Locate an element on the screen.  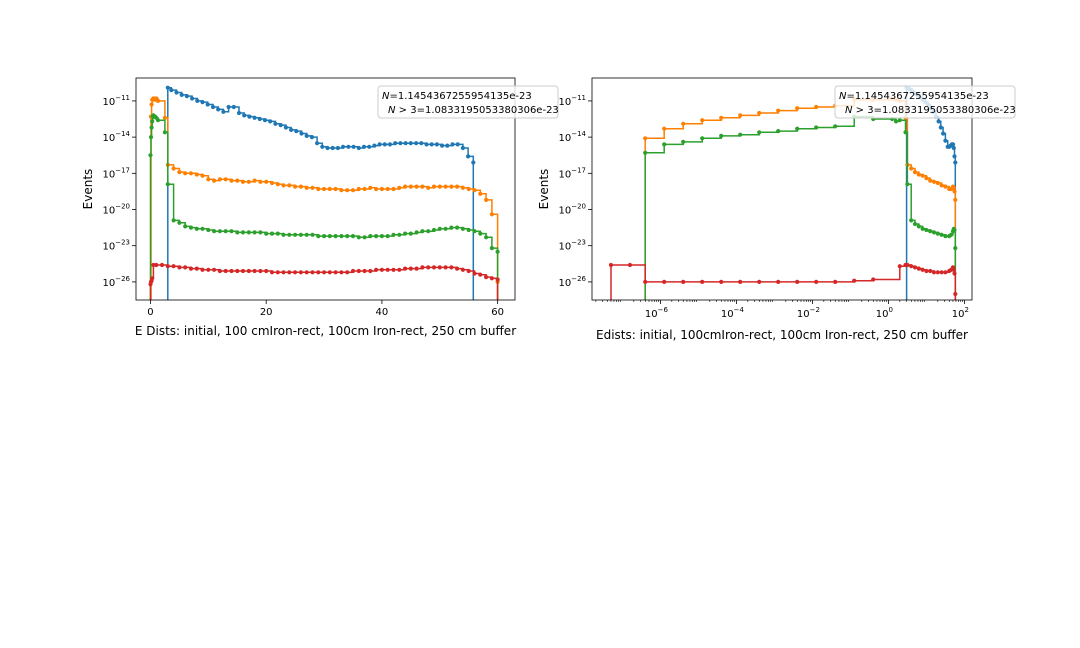
series-2-line is located at coordinates (800, 198).